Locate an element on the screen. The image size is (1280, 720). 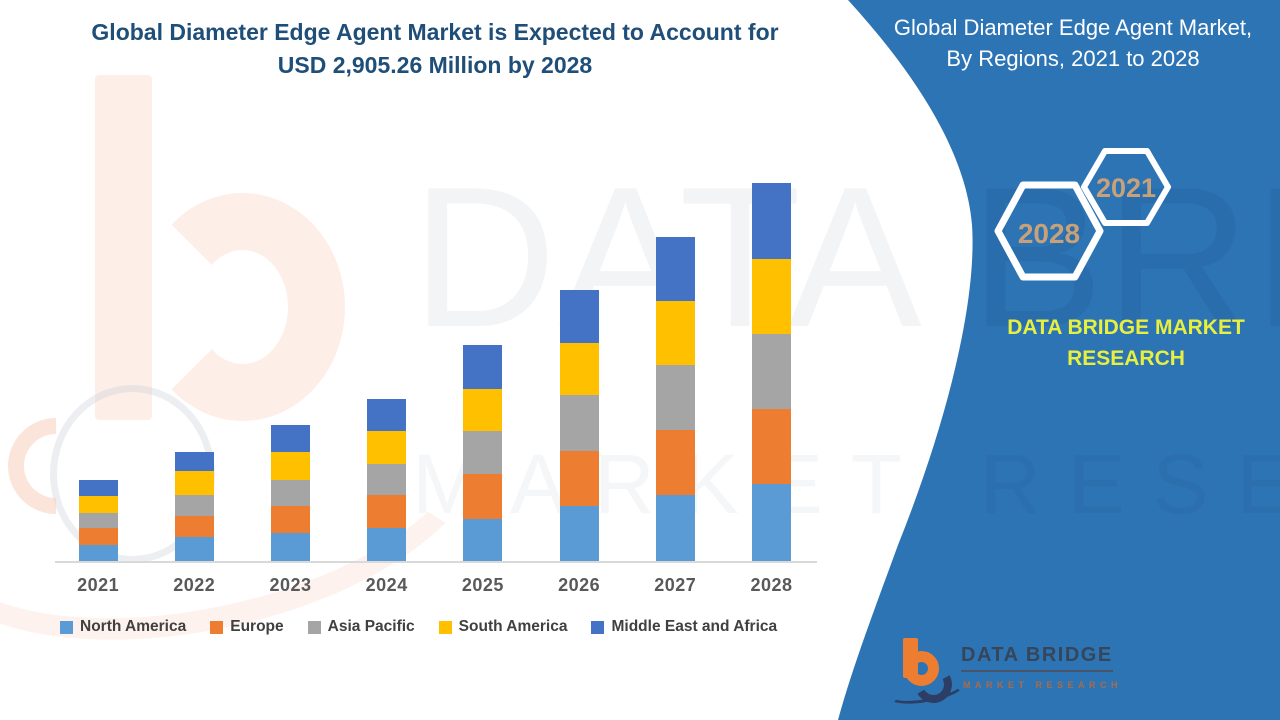
panel-title-line1: Global Diameter Edge Agent Market, is located at coordinates (1073, 27).